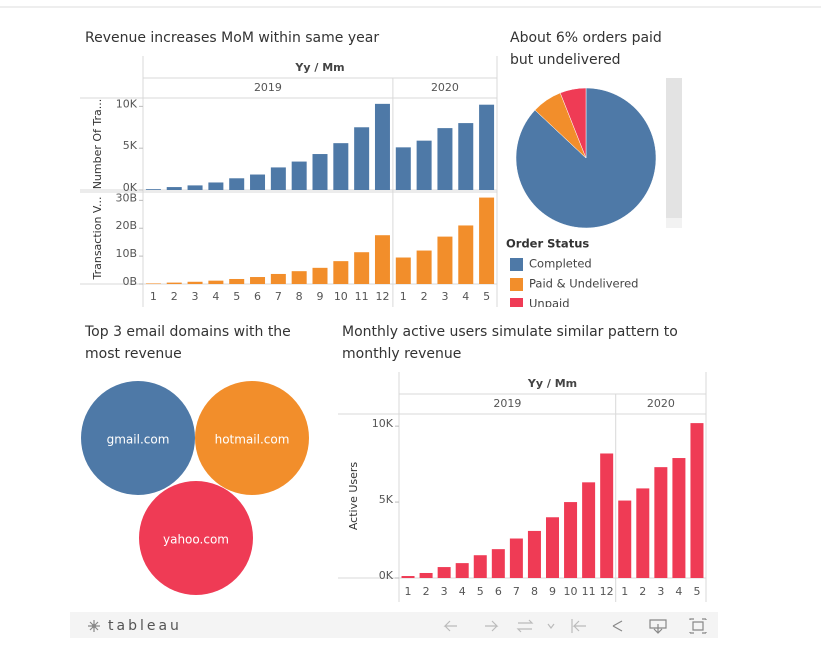  I want to click on legend-label: Completed, so click(560, 264).